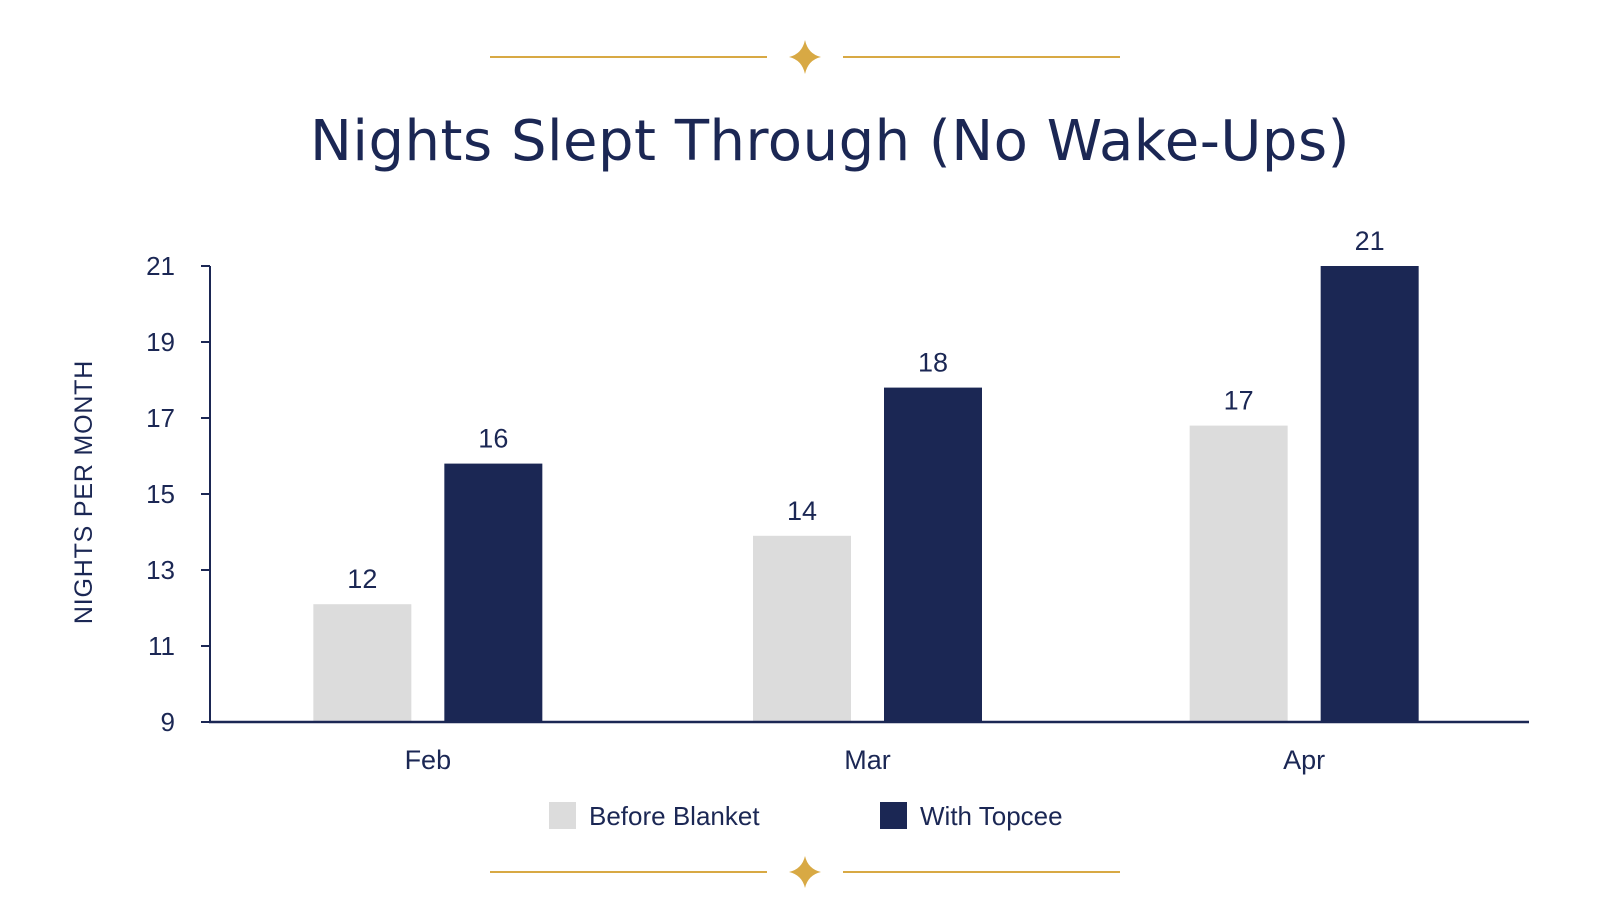 Image resolution: width=1599 pixels, height=900 pixels. Describe the element at coordinates (893, 815) in the screenshot. I see `legend-swatch-with-topcee` at that location.